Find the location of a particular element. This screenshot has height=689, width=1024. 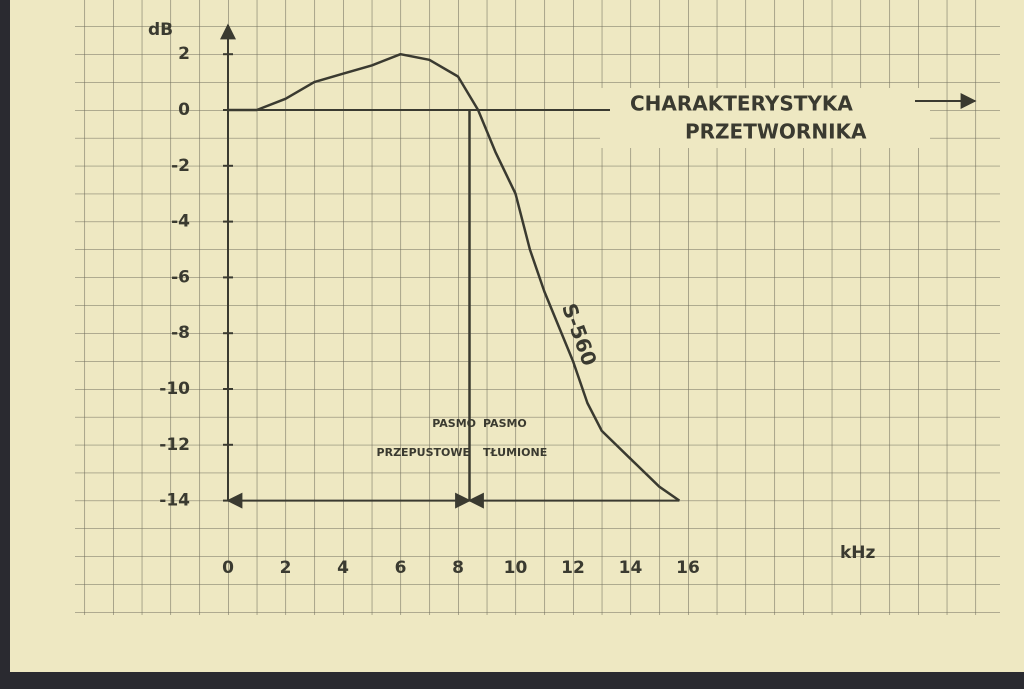

y-axis-label: dB is located at coordinates (160, 30).